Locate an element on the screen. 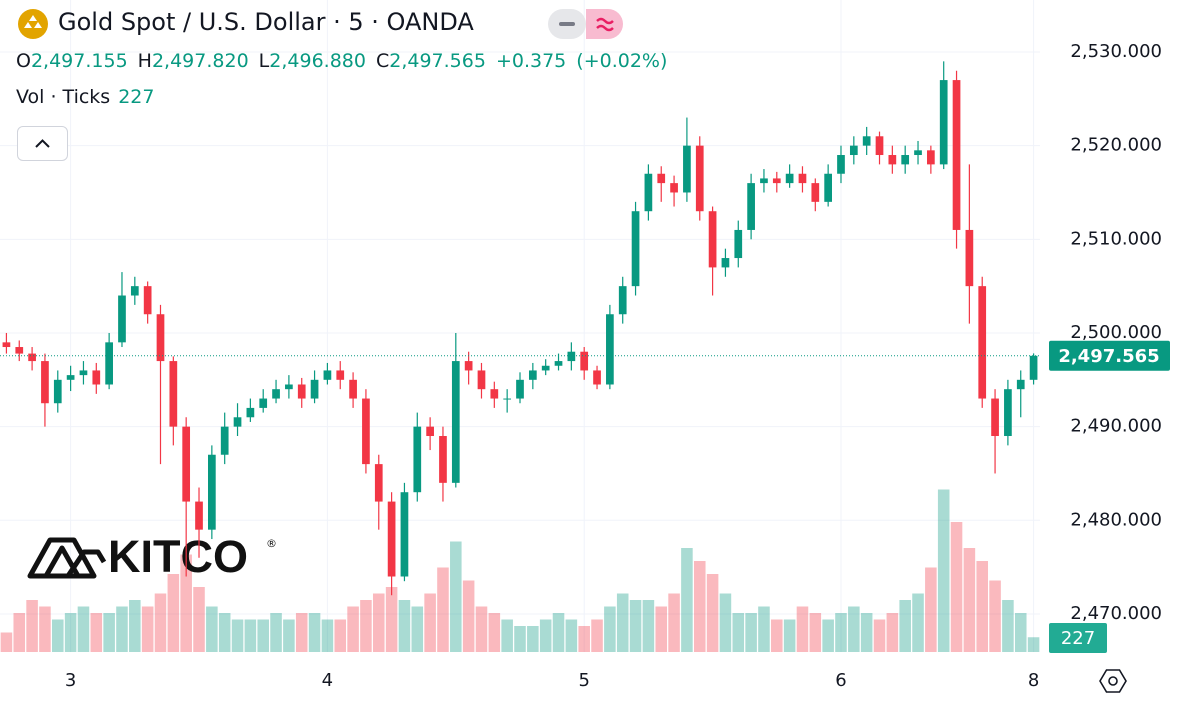  pill-dash is located at coordinates (567, 24).